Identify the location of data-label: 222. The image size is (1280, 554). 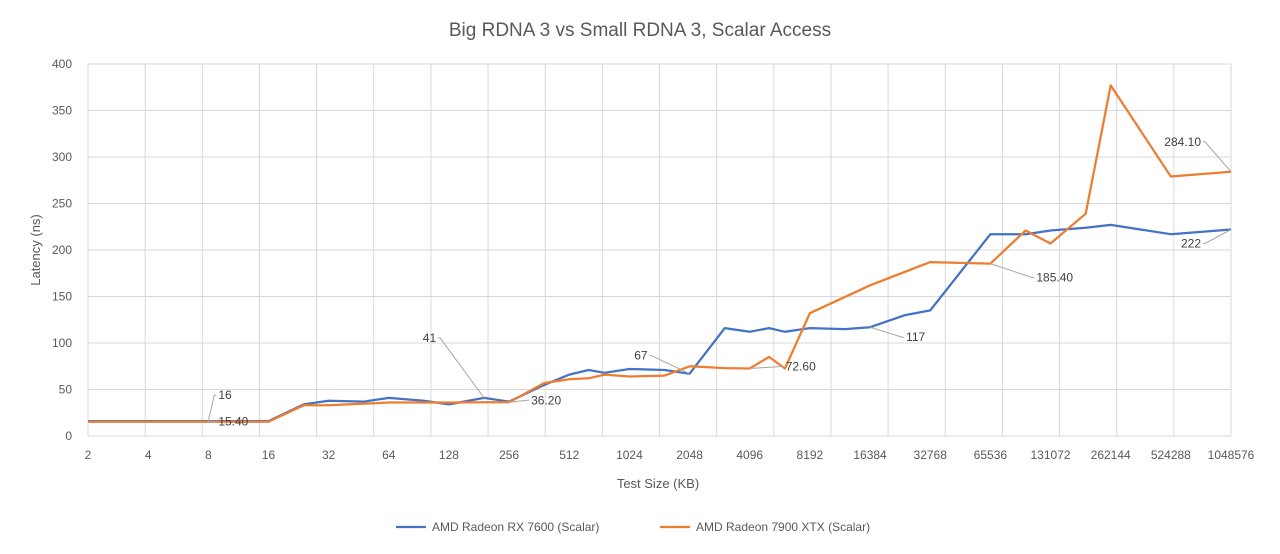
(1191, 244).